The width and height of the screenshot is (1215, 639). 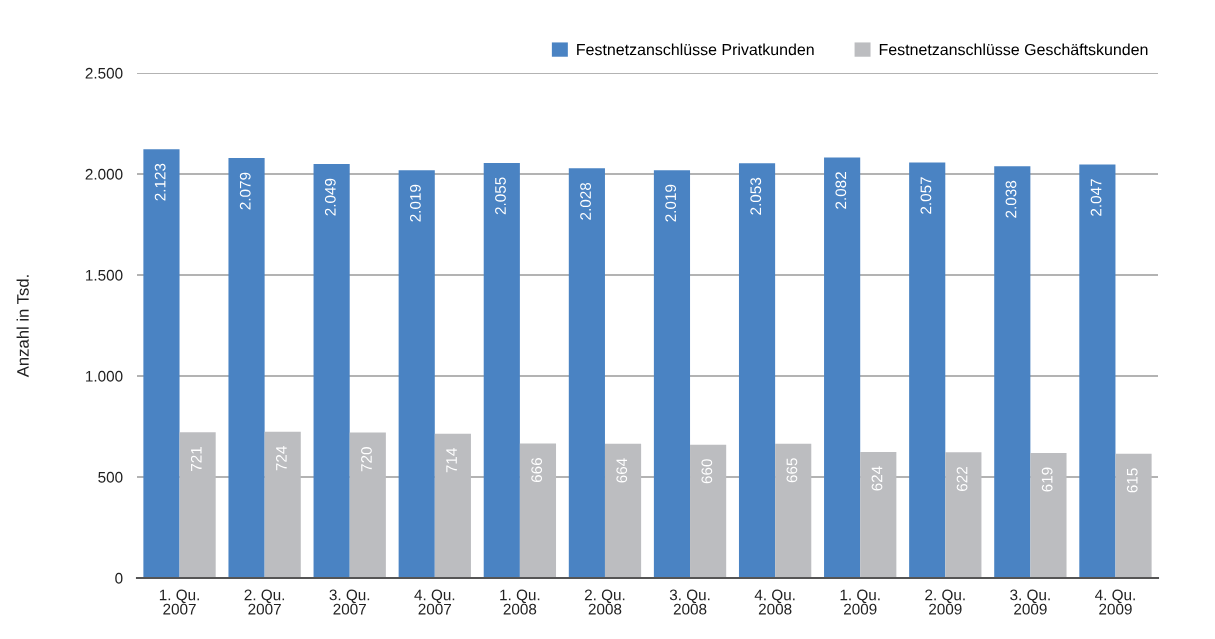 What do you see at coordinates (774, 602) in the screenshot?
I see `x-tick-label: 4. Qu. 2008` at bounding box center [774, 602].